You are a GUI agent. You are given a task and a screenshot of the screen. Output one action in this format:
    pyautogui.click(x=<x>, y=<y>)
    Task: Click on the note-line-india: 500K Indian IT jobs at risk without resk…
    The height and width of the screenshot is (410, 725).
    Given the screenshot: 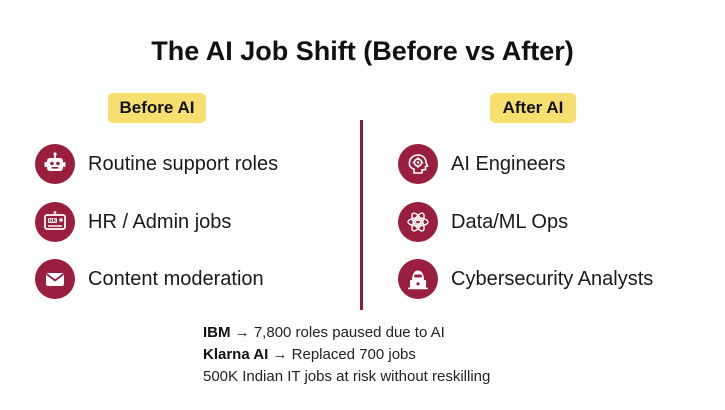 What is the action you would take?
    pyautogui.click(x=346, y=377)
    